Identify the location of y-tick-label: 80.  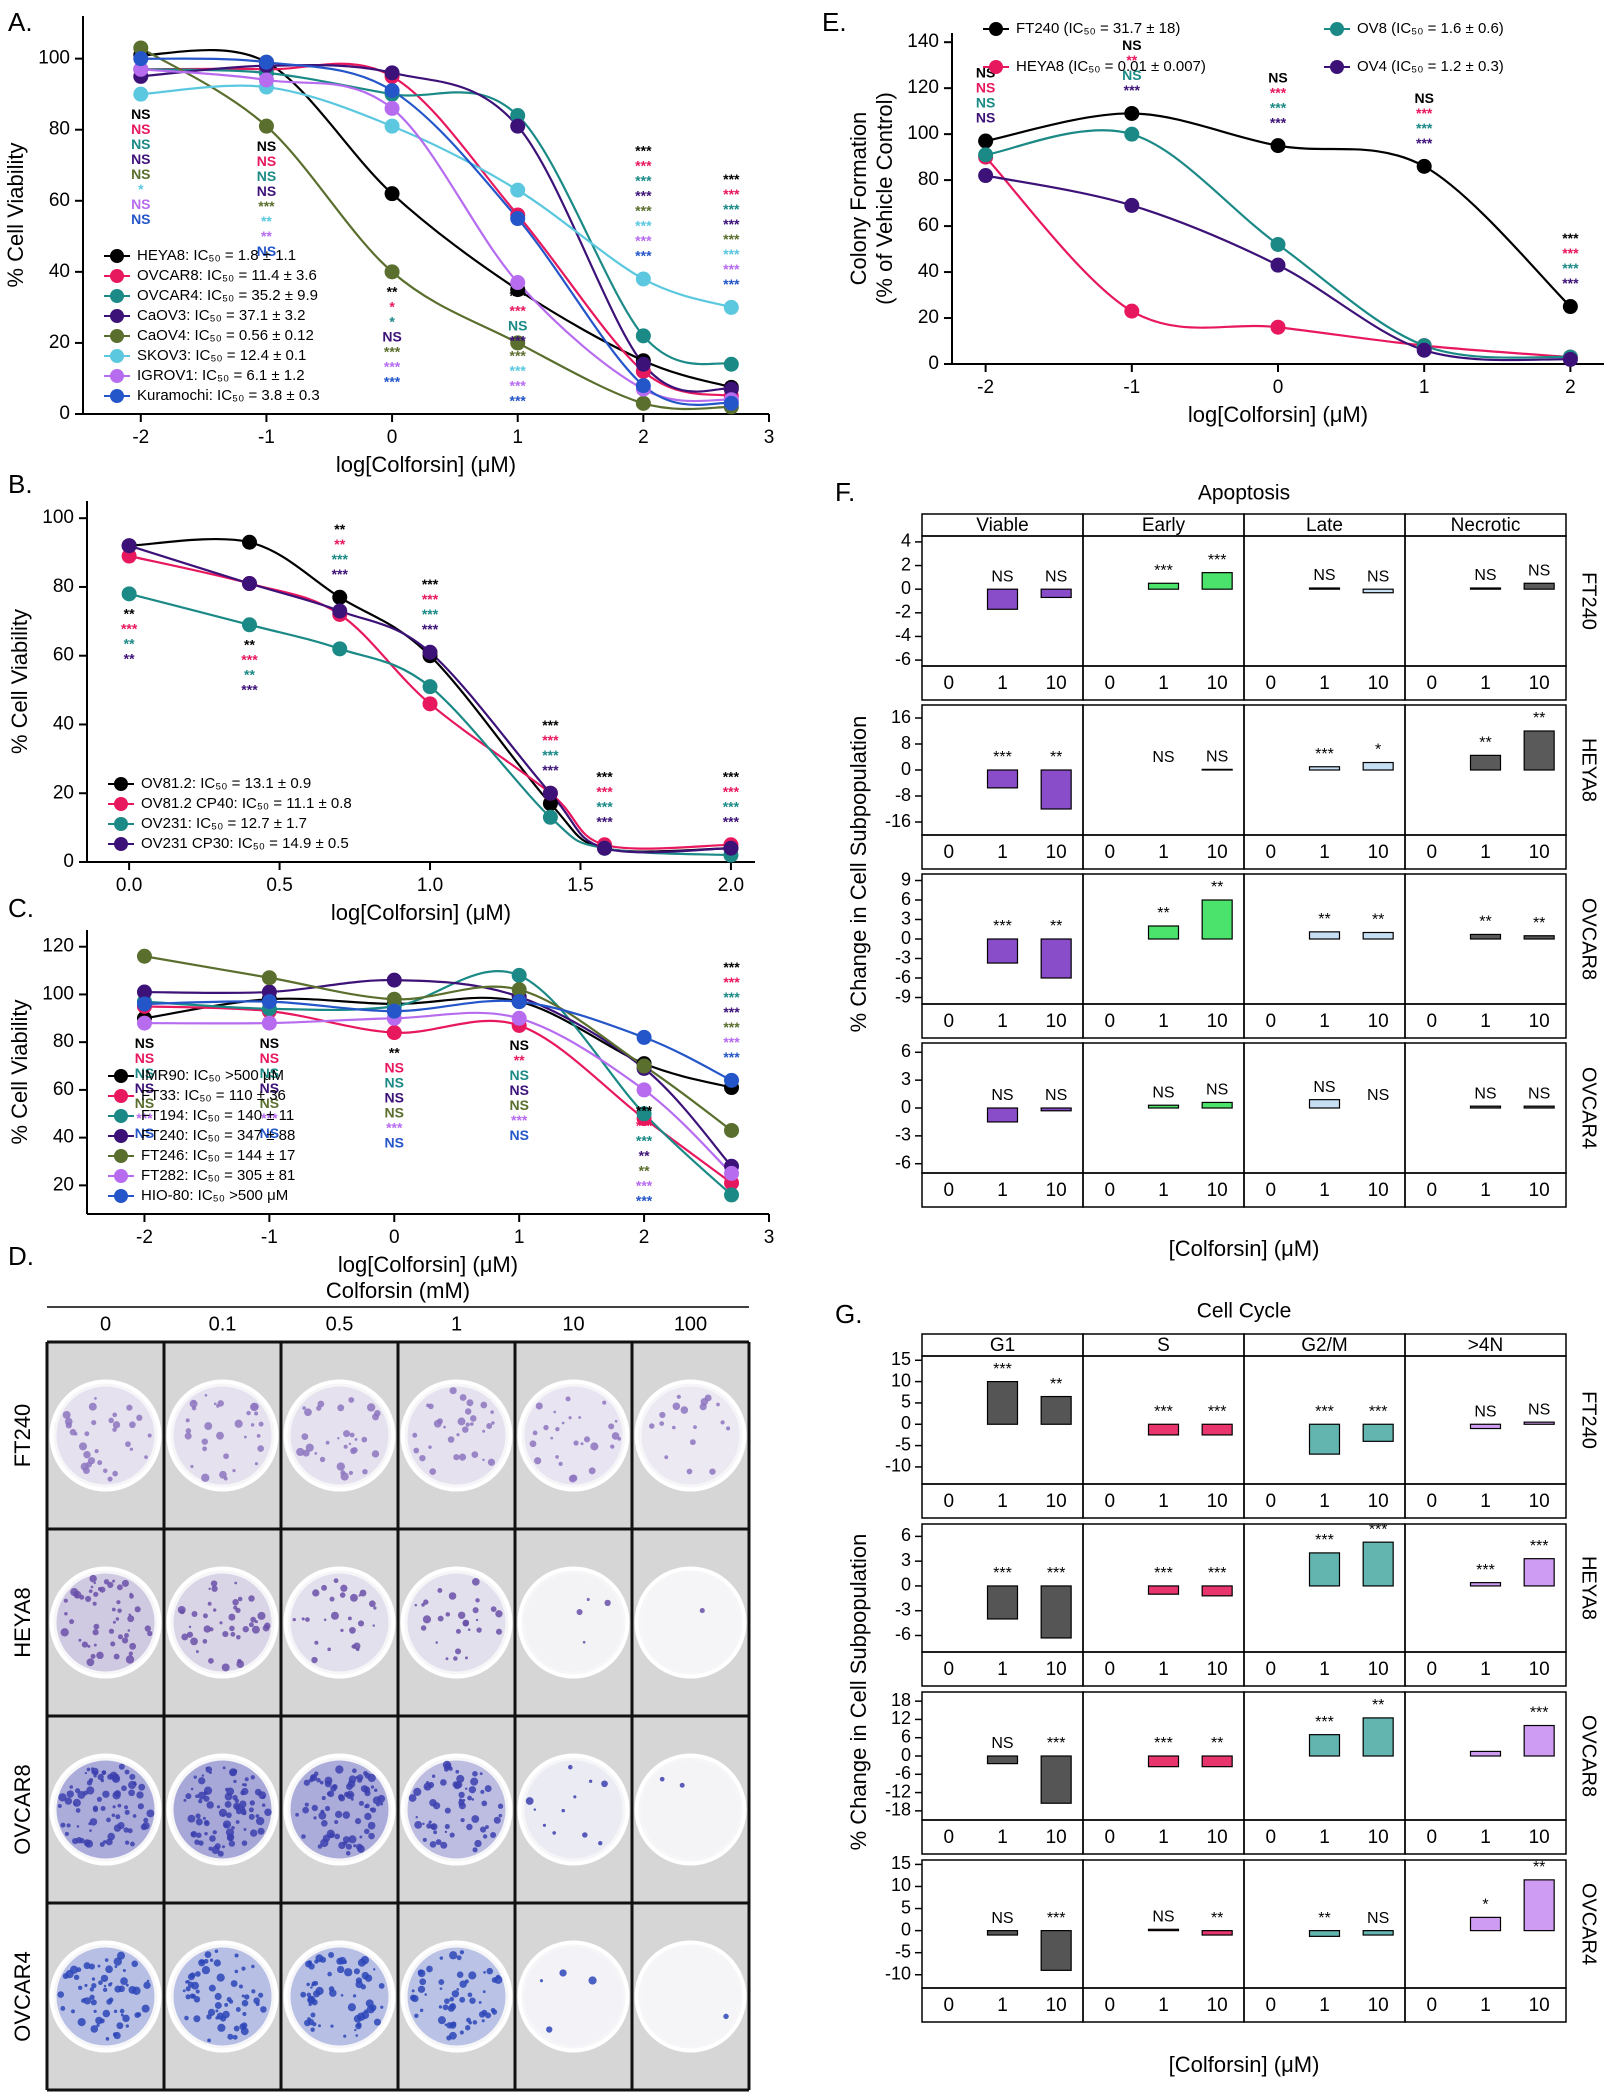
(928, 179).